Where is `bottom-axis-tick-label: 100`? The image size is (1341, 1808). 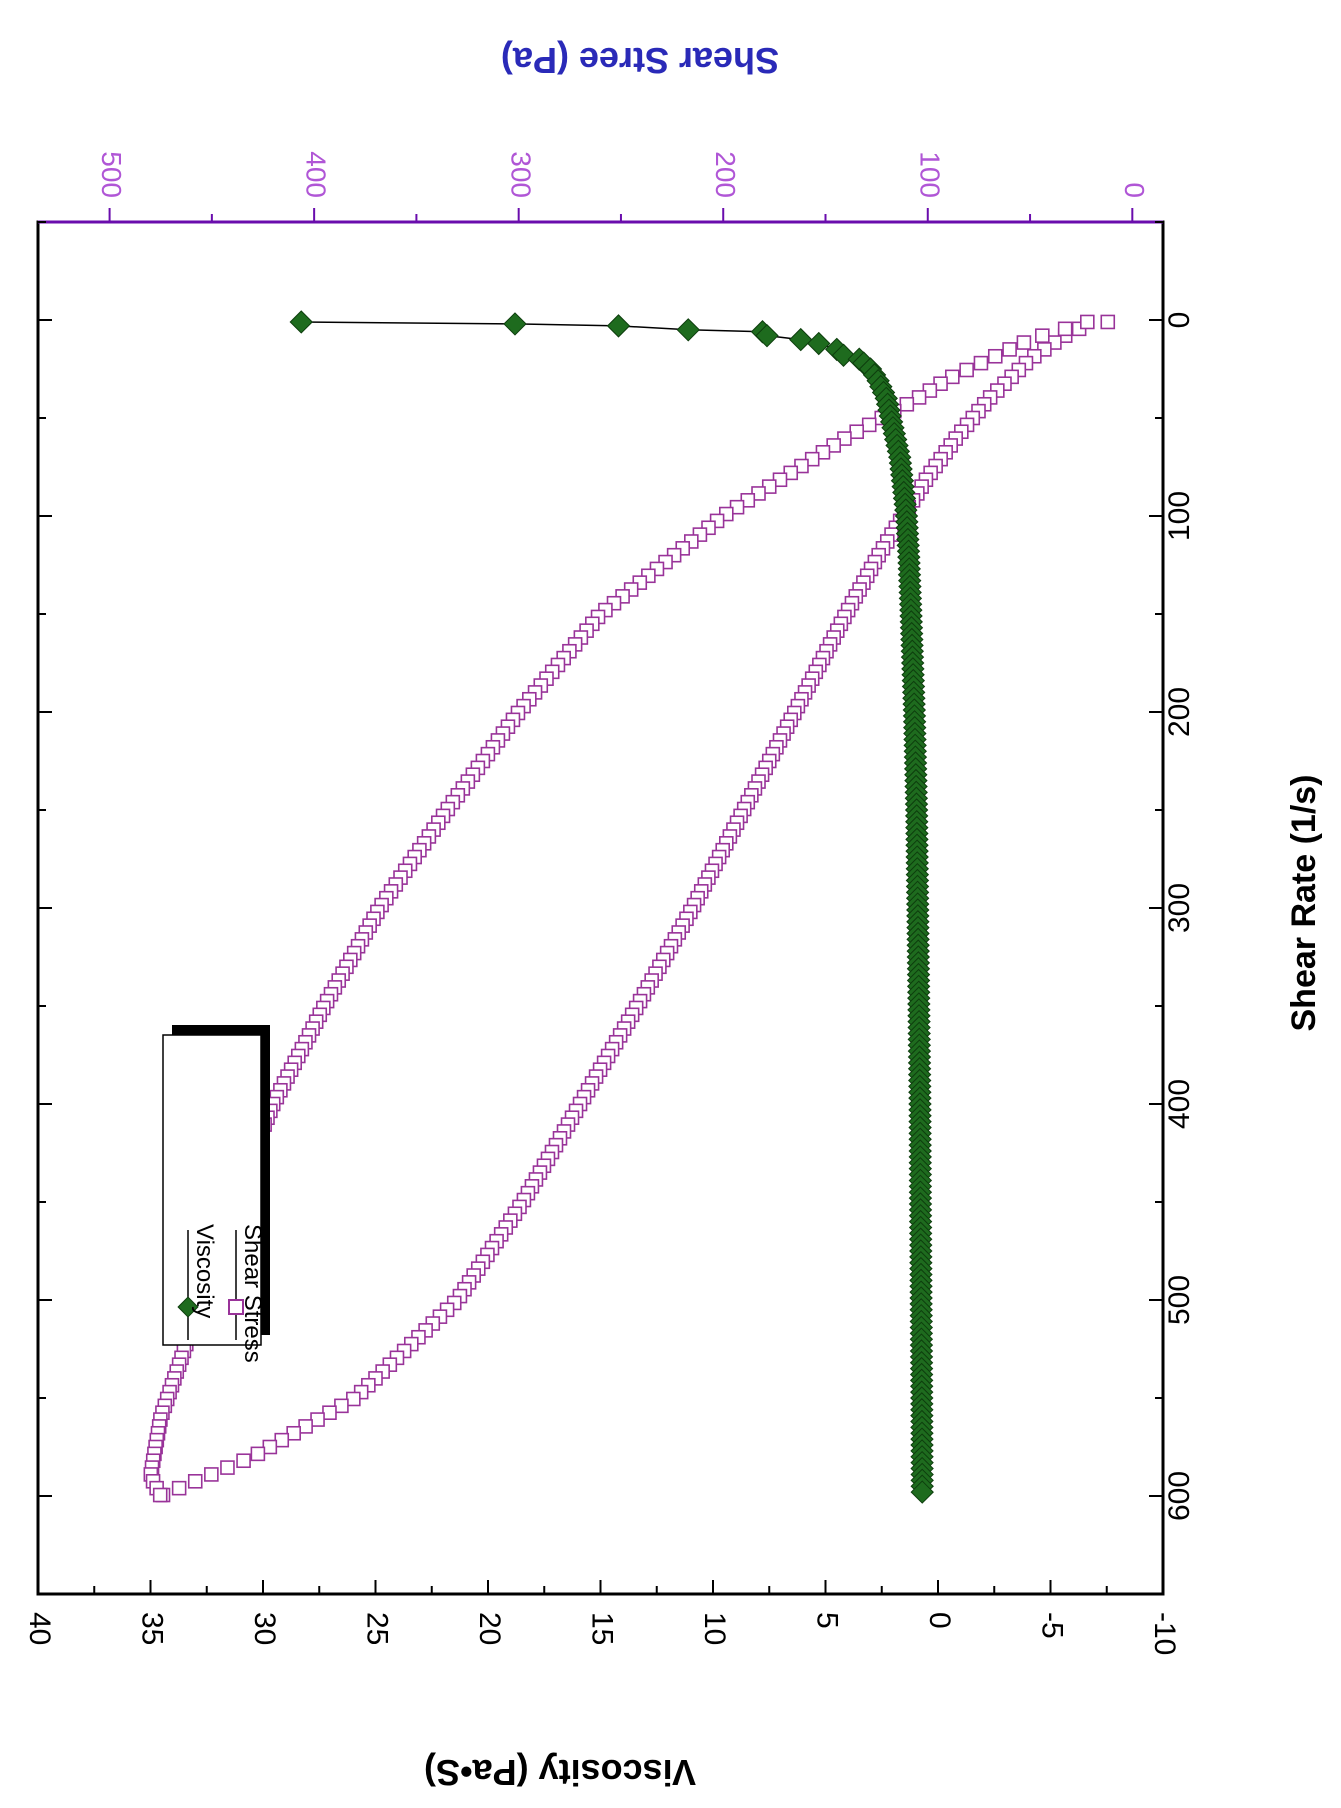 bottom-axis-tick-label: 100 is located at coordinates (1179, 516).